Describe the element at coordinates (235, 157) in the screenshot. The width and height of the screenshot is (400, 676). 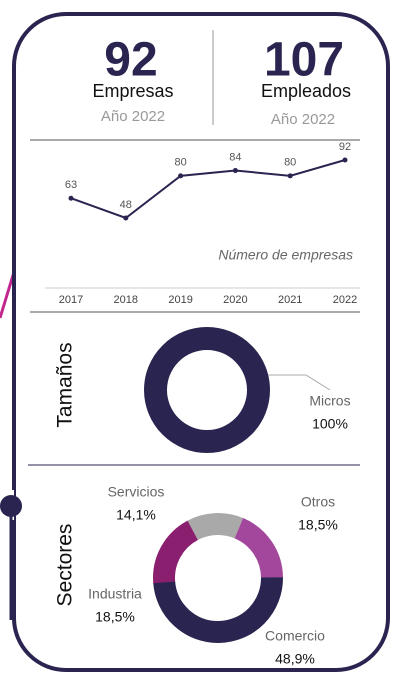
I see `data-label: 84` at that location.